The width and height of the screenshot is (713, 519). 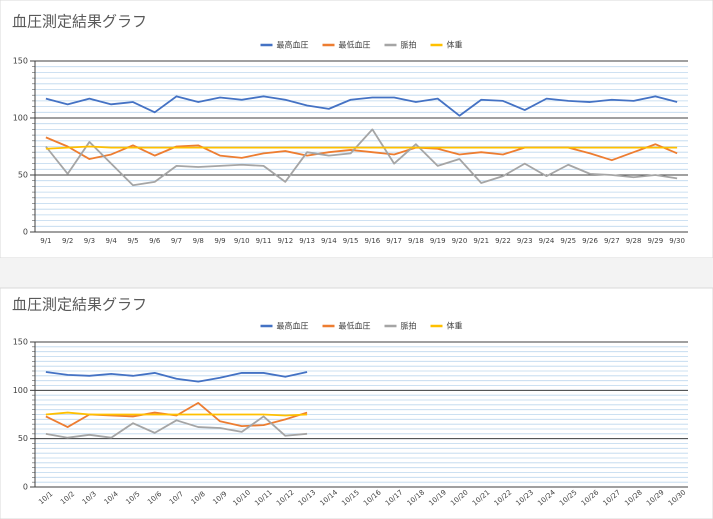 What do you see at coordinates (460, 241) in the screenshot?
I see `x-tick-label: 9/20` at bounding box center [460, 241].